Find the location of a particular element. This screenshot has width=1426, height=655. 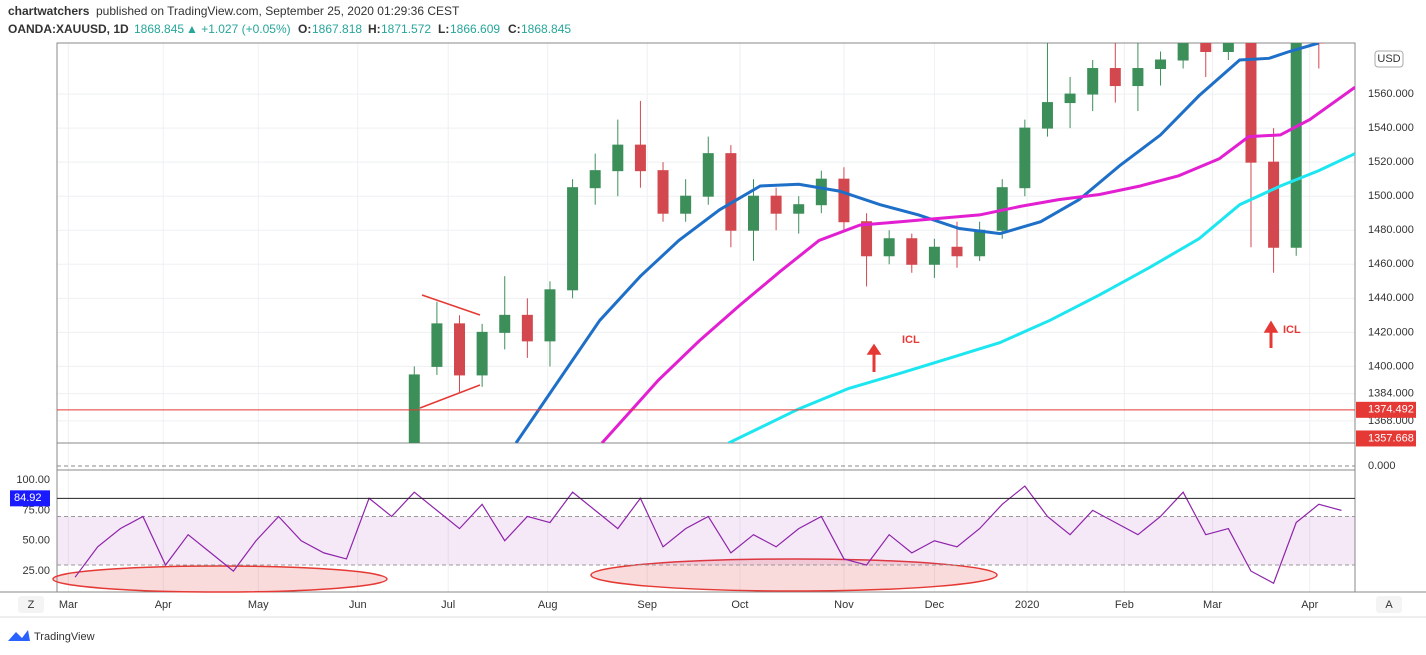

y-tick-label: 1520.000 is located at coordinates (1391, 162).